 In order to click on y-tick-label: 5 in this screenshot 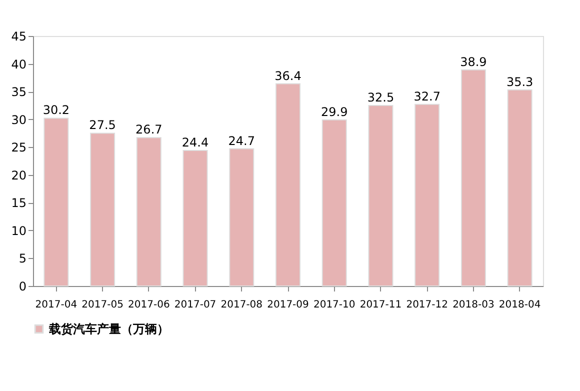, I will do `click(22, 259)`.